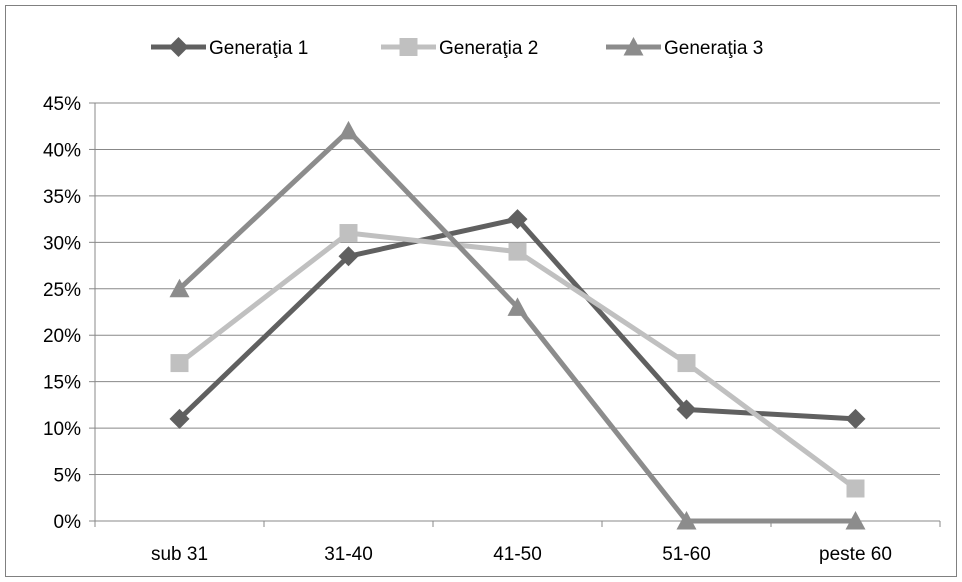 This screenshot has width=962, height=582. What do you see at coordinates (62, 383) in the screenshot?
I see `y-tick-label: 15%` at bounding box center [62, 383].